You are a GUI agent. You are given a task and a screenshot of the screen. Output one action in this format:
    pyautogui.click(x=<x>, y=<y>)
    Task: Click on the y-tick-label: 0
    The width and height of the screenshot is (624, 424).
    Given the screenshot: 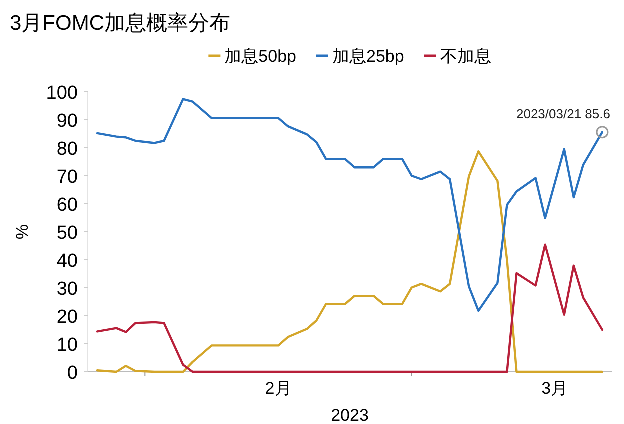 What is the action you would take?
    pyautogui.click(x=72, y=373)
    